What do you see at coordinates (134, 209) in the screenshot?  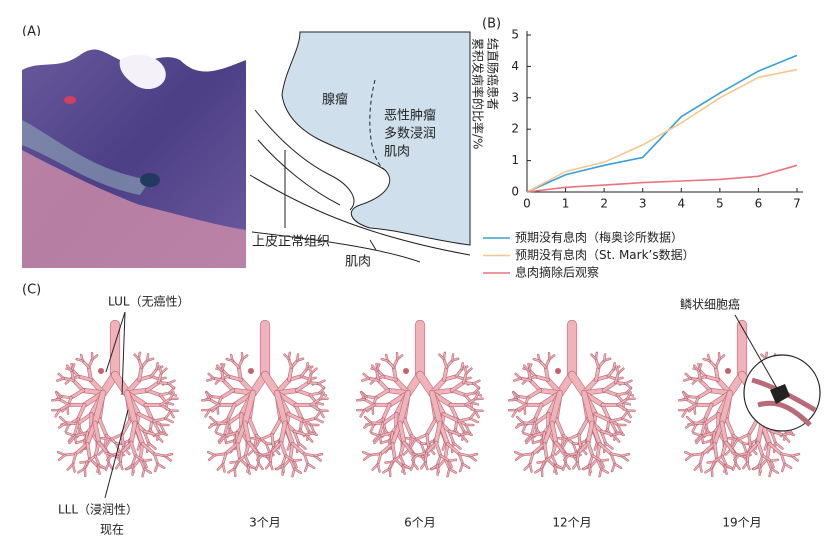 I see `muscle-layer` at bounding box center [134, 209].